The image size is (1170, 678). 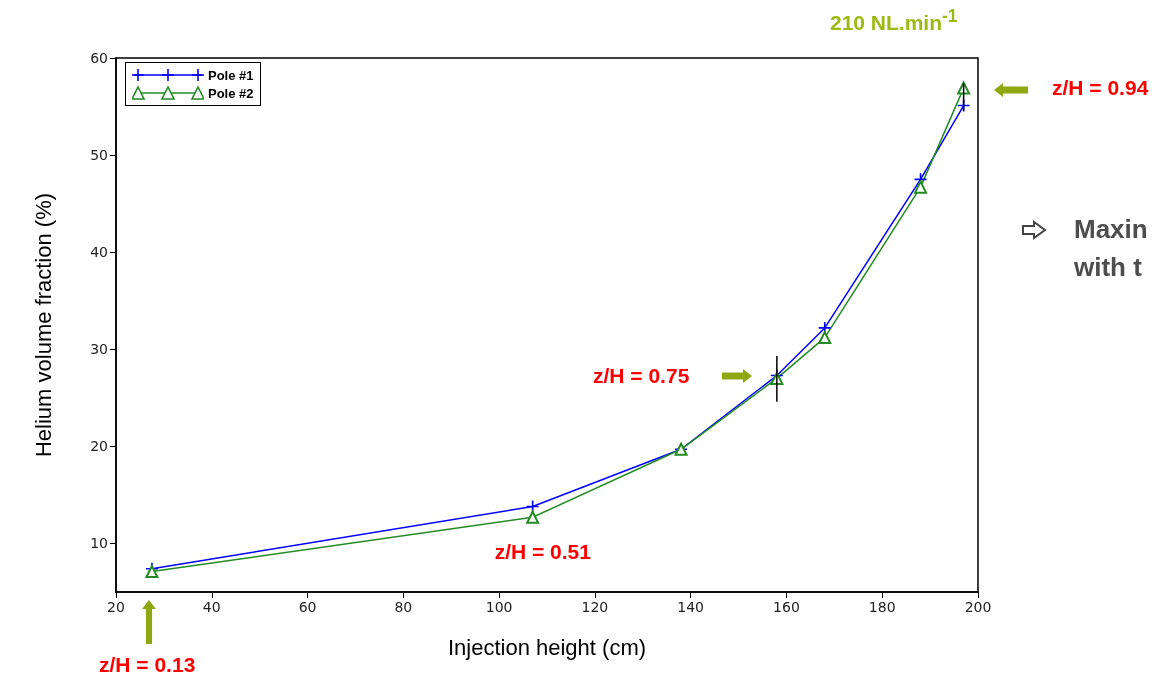 I want to click on y-tick-label: 30, so click(x=99, y=349).